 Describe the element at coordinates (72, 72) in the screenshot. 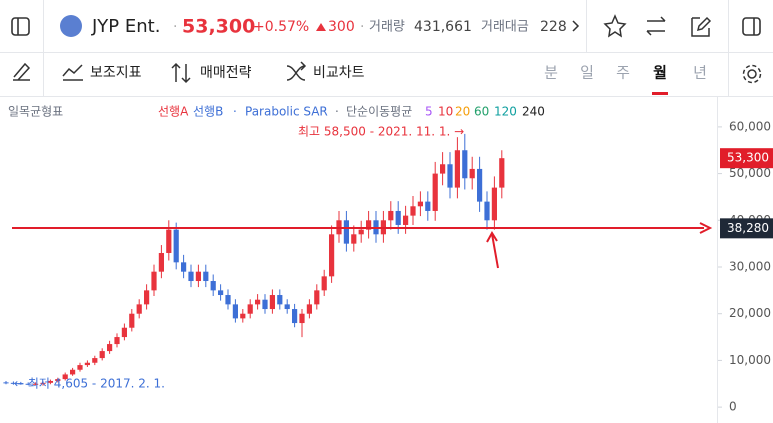

I see `indicator-icon` at that location.